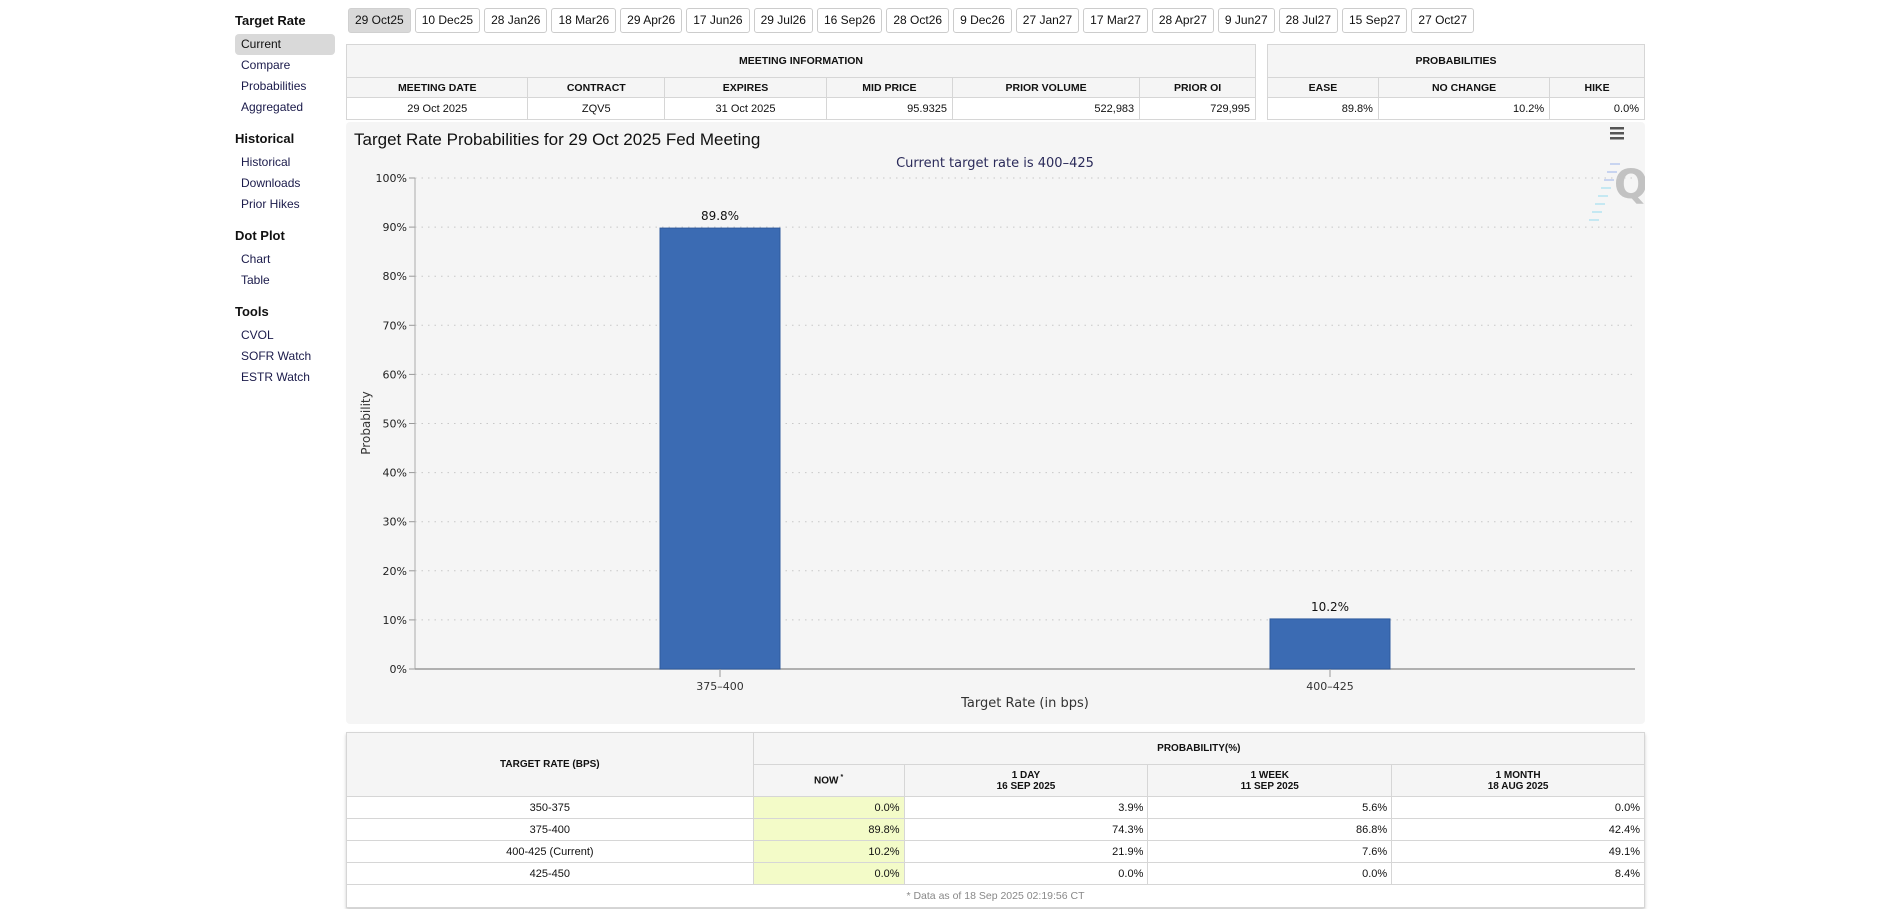 Image resolution: width=1889 pixels, height=909 pixels. Describe the element at coordinates (257, 335) in the screenshot. I see `nav-item-cvol: CVOL` at that location.